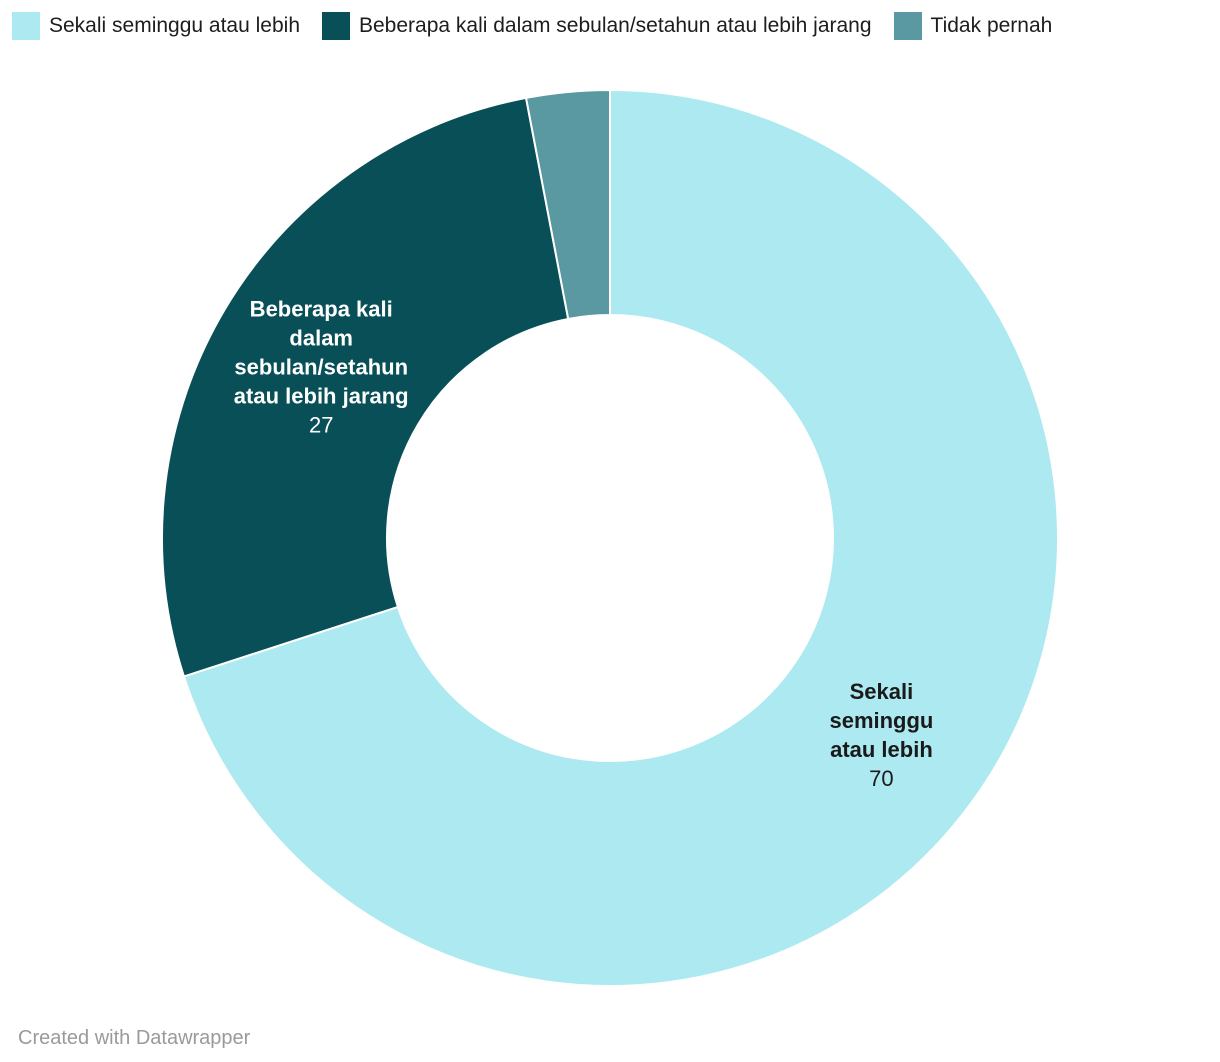 This screenshot has width=1220, height=1062. I want to click on legend-item-label: Sekali seminggu atau lebih, so click(174, 25).